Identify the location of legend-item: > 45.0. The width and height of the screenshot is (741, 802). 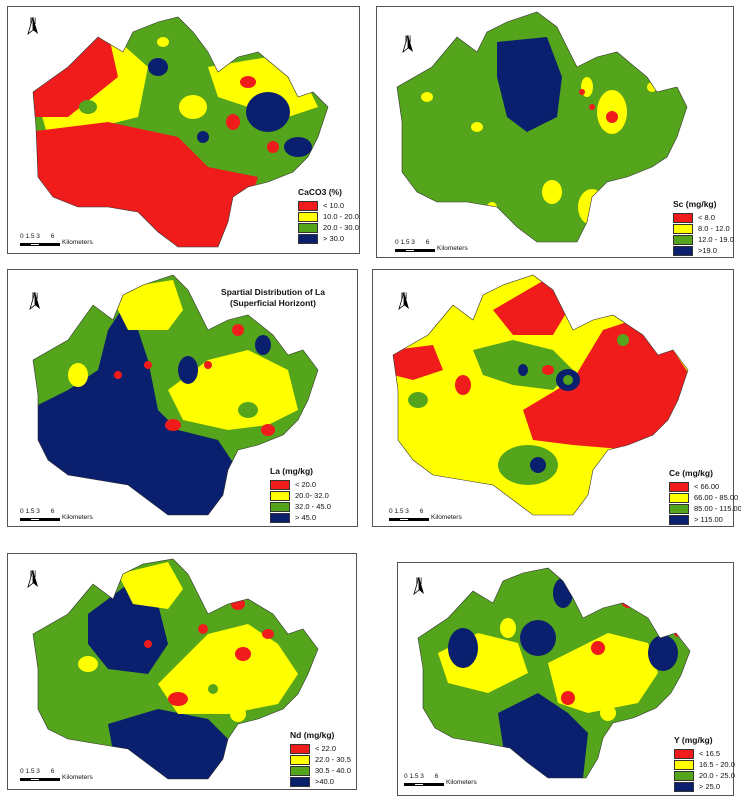
(300, 517).